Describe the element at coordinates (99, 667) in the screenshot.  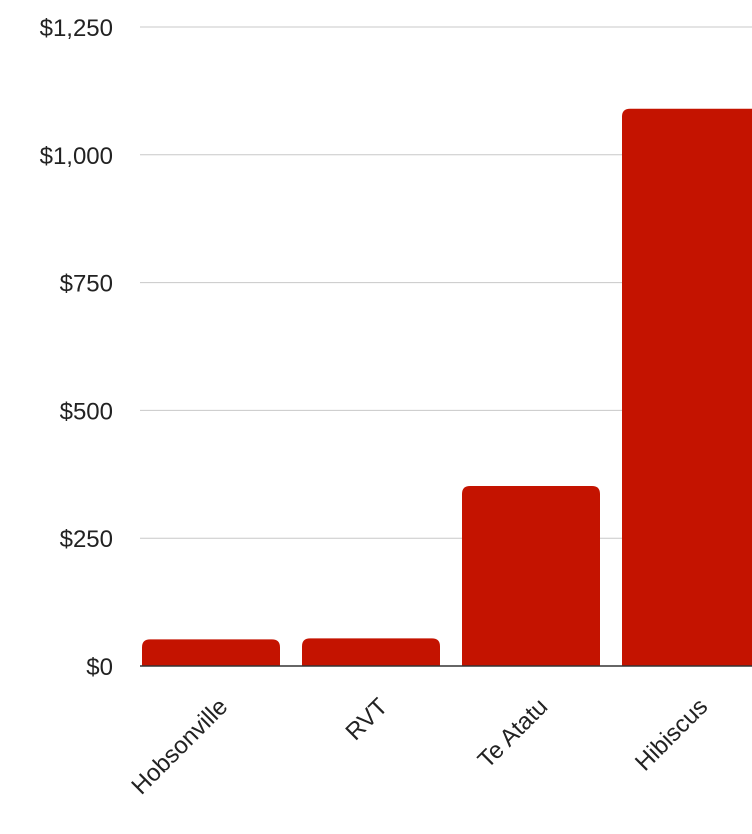
I see `y-tick-label: $0` at that location.